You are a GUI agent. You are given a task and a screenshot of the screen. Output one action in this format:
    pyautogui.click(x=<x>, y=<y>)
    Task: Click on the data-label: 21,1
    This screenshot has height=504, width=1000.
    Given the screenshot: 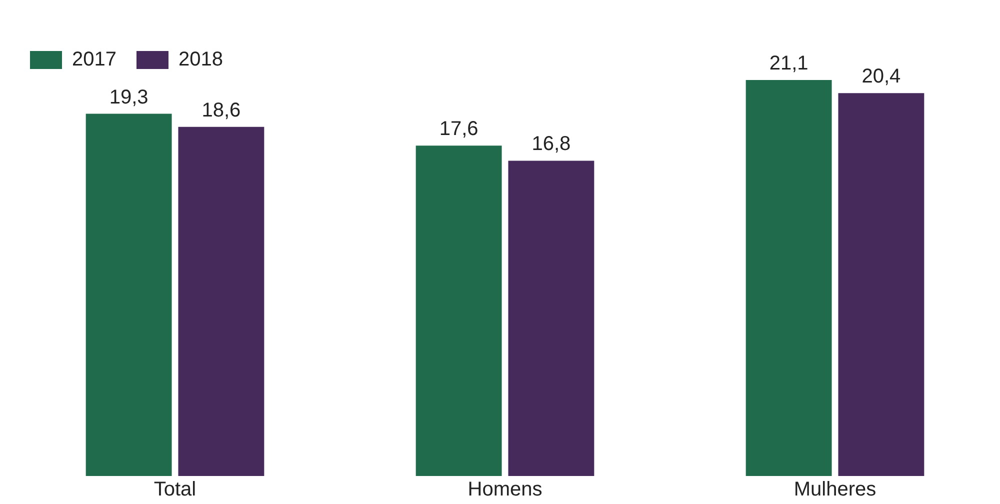 What is the action you would take?
    pyautogui.click(x=788, y=63)
    